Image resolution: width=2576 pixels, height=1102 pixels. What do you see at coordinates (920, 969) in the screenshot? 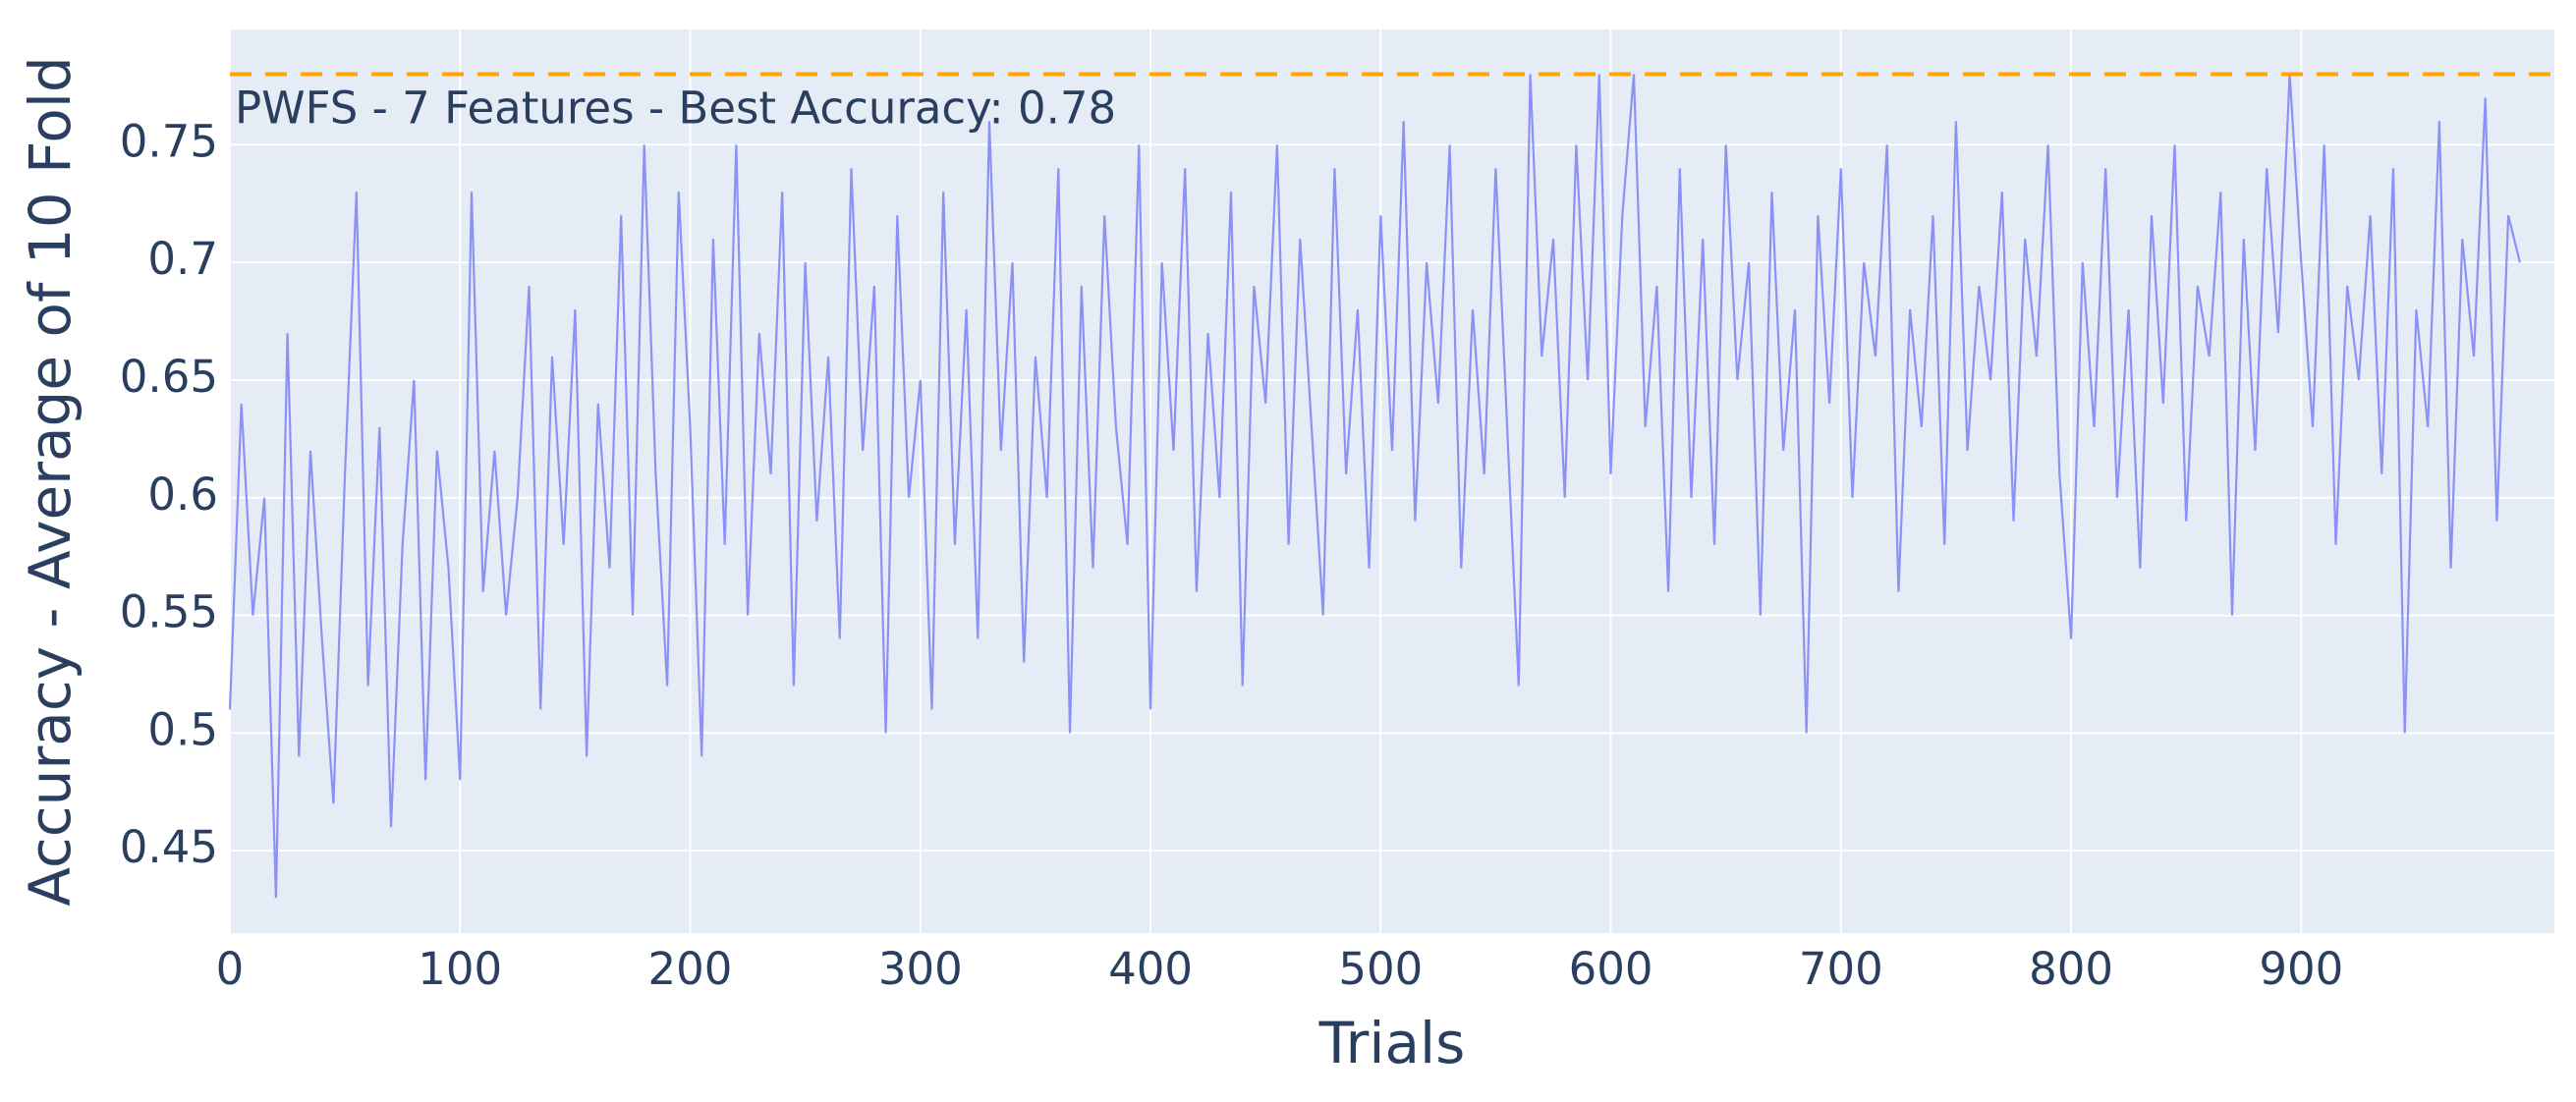
I see `x-tick-label: 300` at bounding box center [920, 969].